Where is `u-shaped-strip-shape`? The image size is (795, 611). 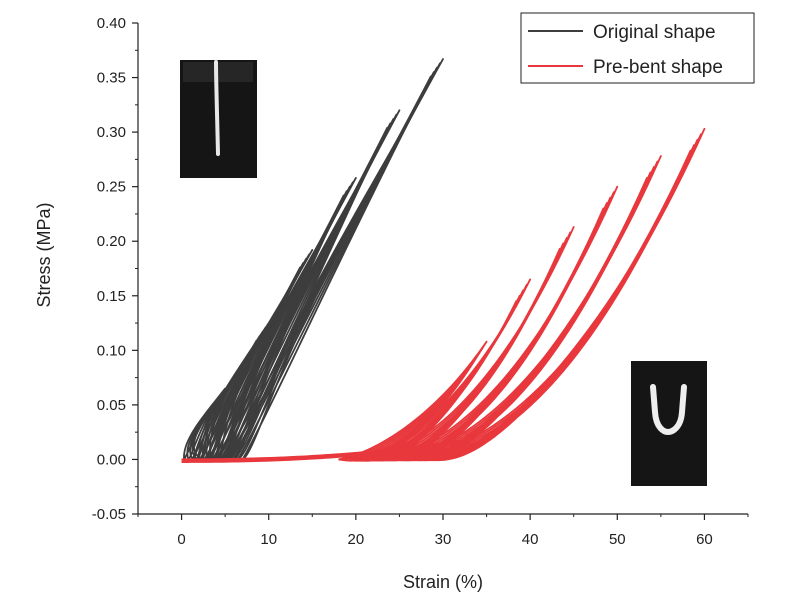
u-shaped-strip-shape is located at coordinates (668, 410).